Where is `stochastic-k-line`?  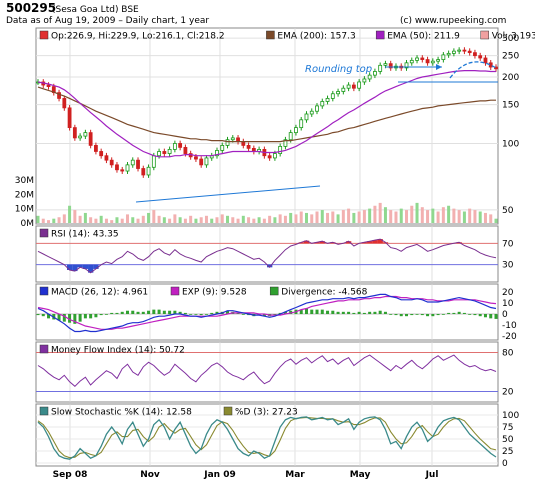
stochastic-k-line is located at coordinates (267, 438).